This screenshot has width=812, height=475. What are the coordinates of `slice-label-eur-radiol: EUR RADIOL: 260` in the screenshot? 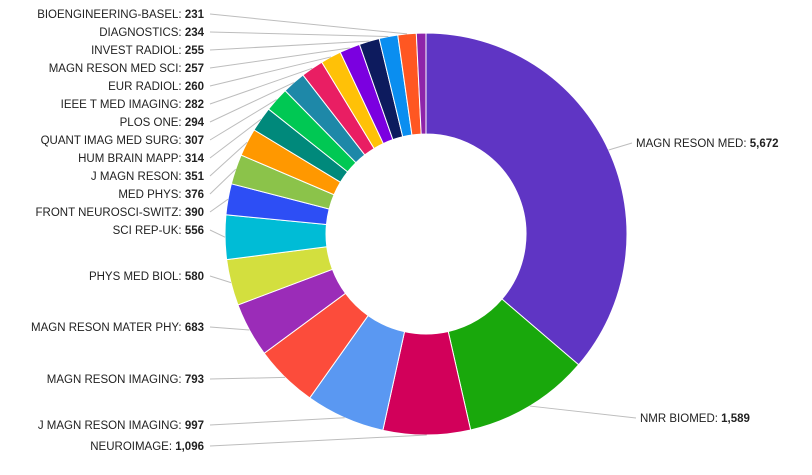 It's located at (156, 87).